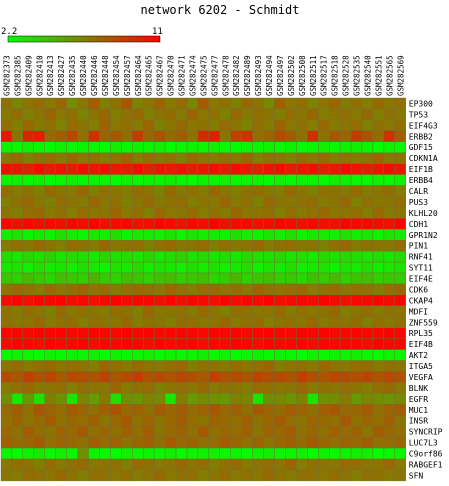 This screenshot has height=486, width=449. What do you see at coordinates (138, 75) in the screenshot?
I see `column-label: GSM282464` at bounding box center [138, 75].